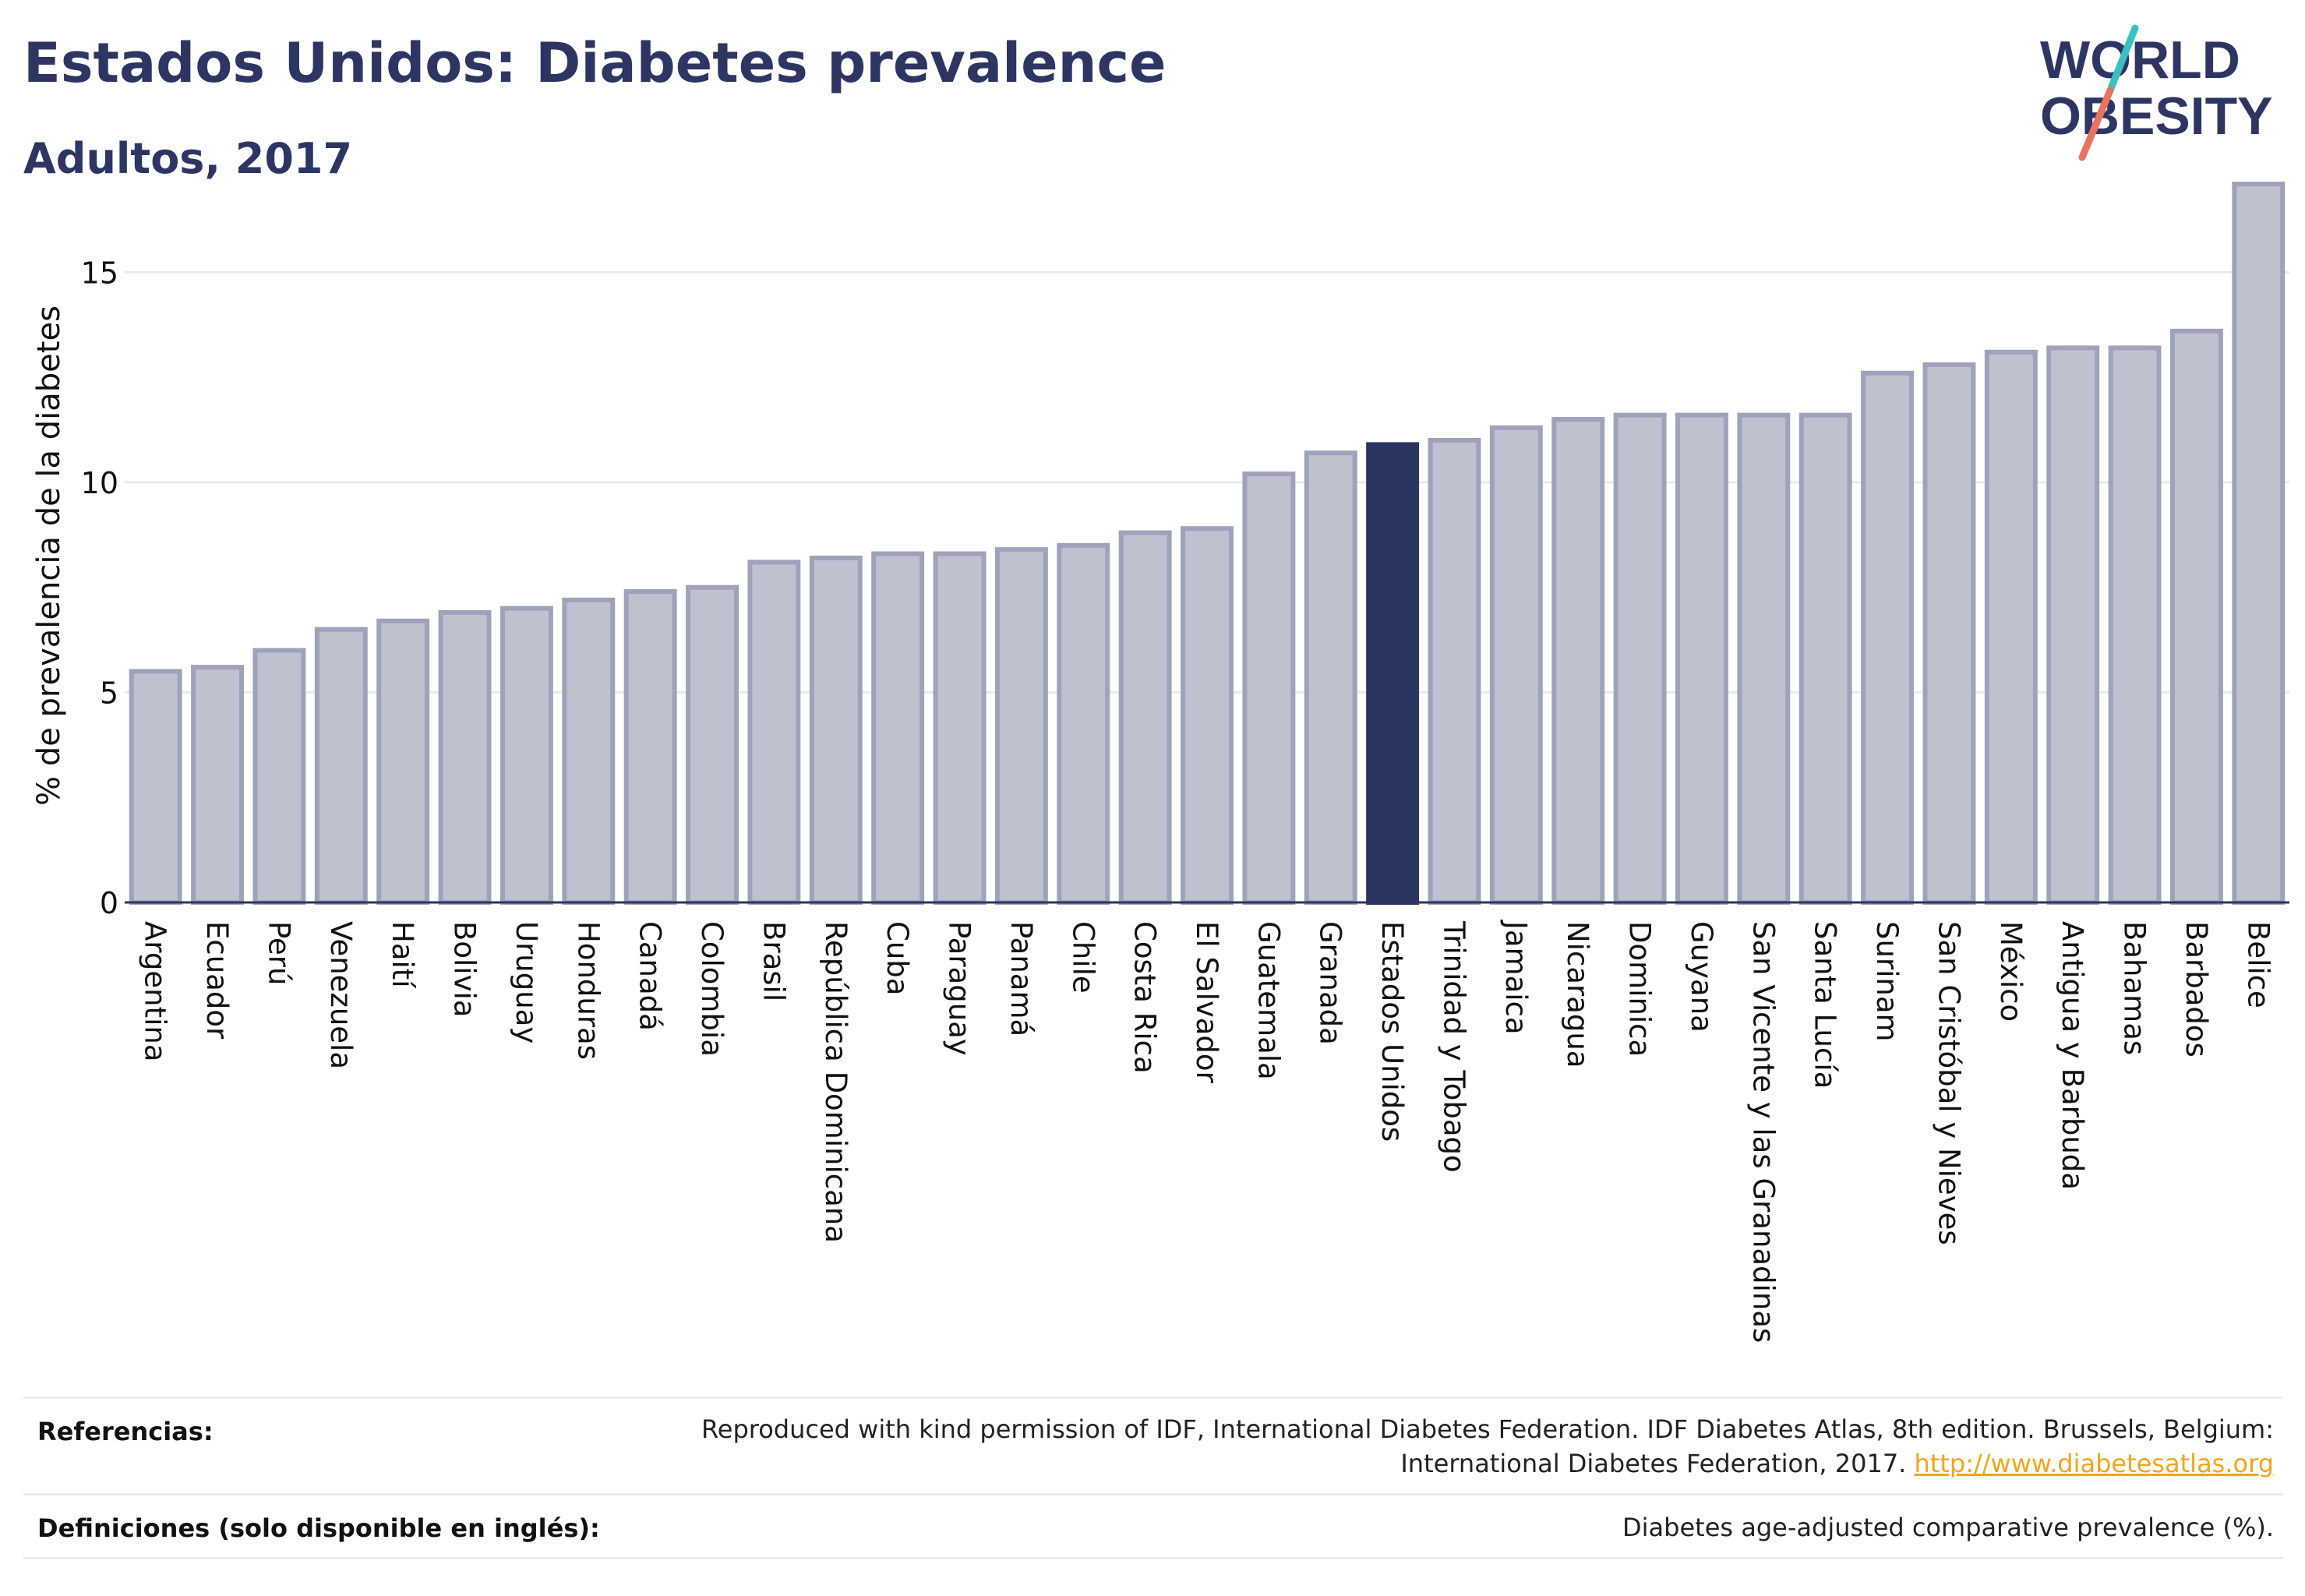  What do you see at coordinates (99, 483) in the screenshot?
I see `y-tick-label: 10` at bounding box center [99, 483].